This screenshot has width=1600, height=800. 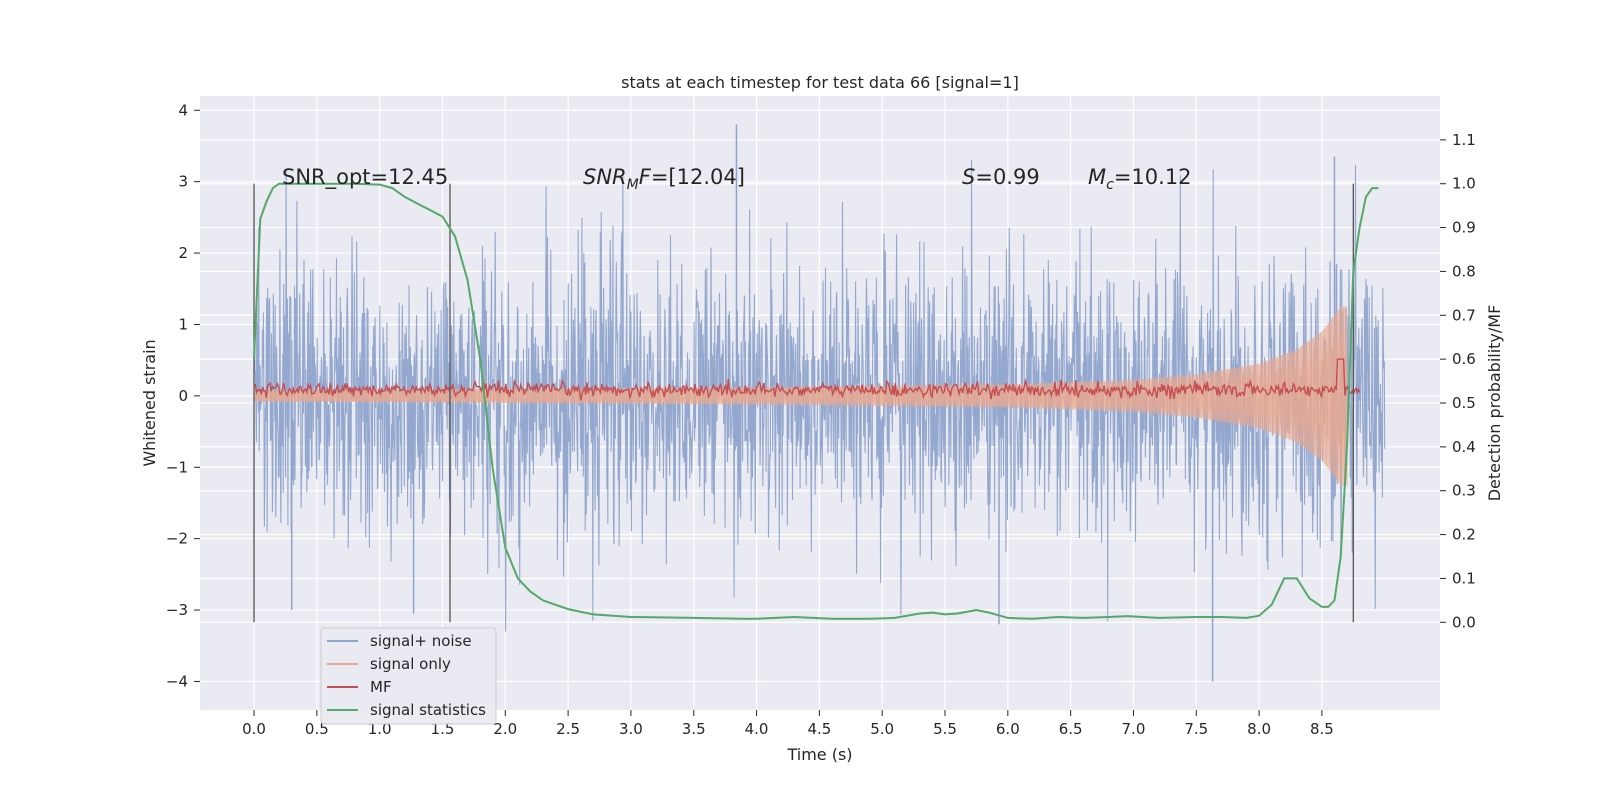 What do you see at coordinates (1464, 315) in the screenshot?
I see `y2-tick-label: 0.7` at bounding box center [1464, 315].